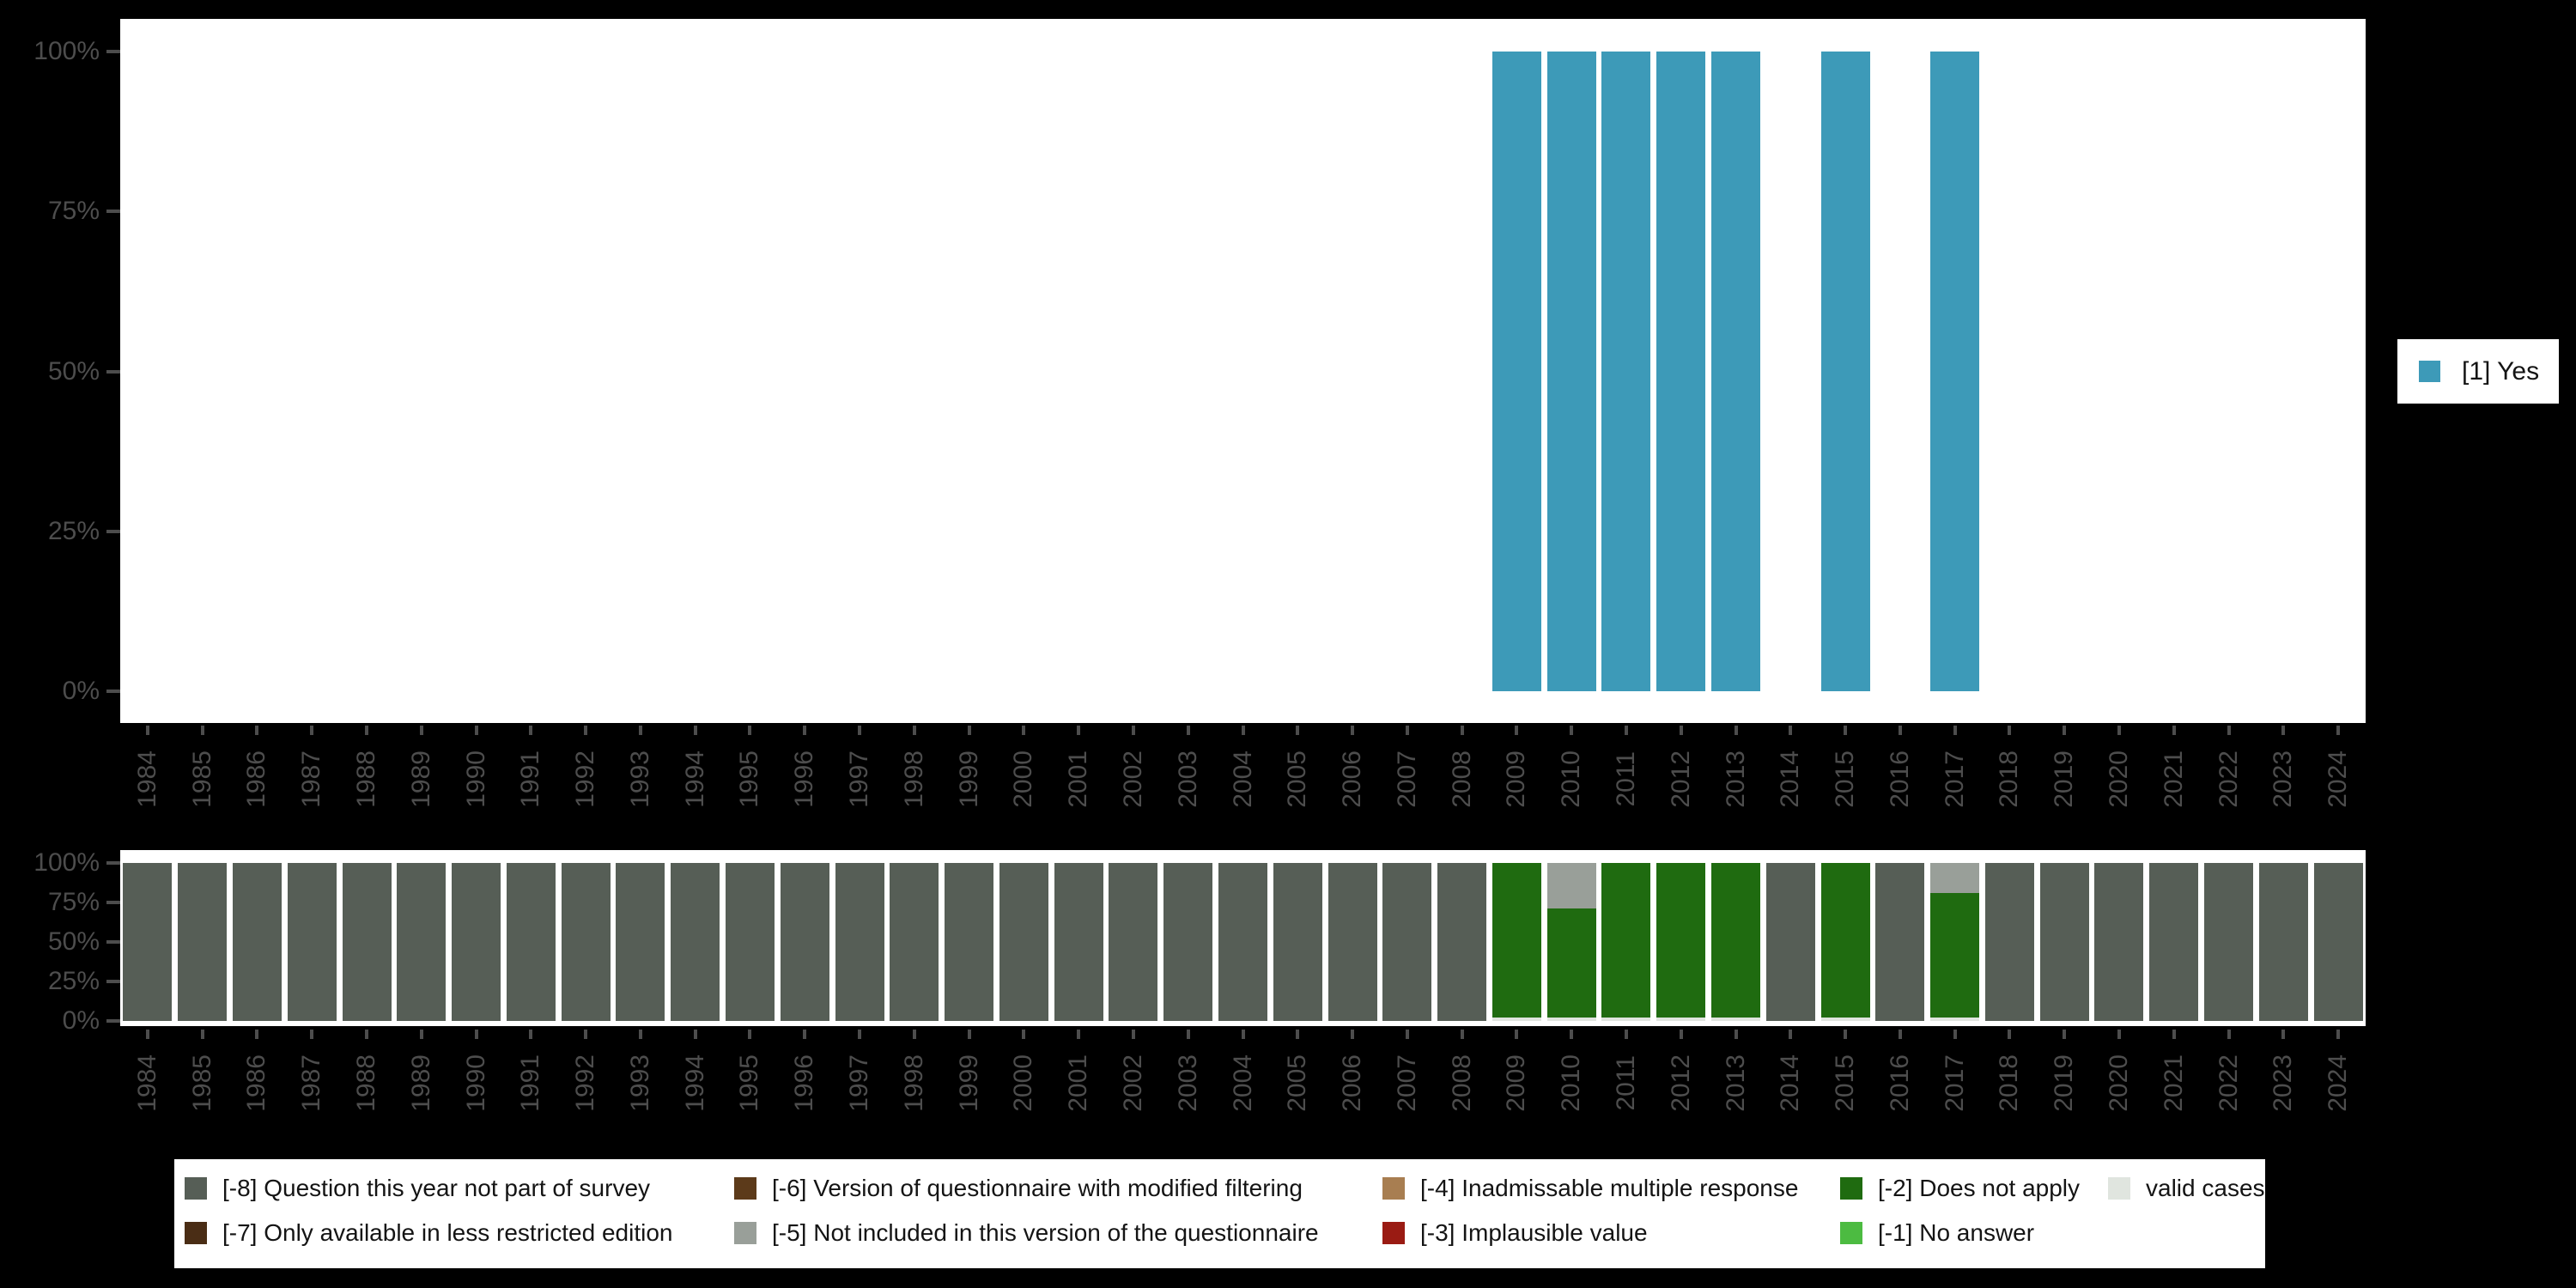 This screenshot has width=2576, height=1288. Describe the element at coordinates (1243, 1034) in the screenshot. I see `x-tick-2004` at that location.